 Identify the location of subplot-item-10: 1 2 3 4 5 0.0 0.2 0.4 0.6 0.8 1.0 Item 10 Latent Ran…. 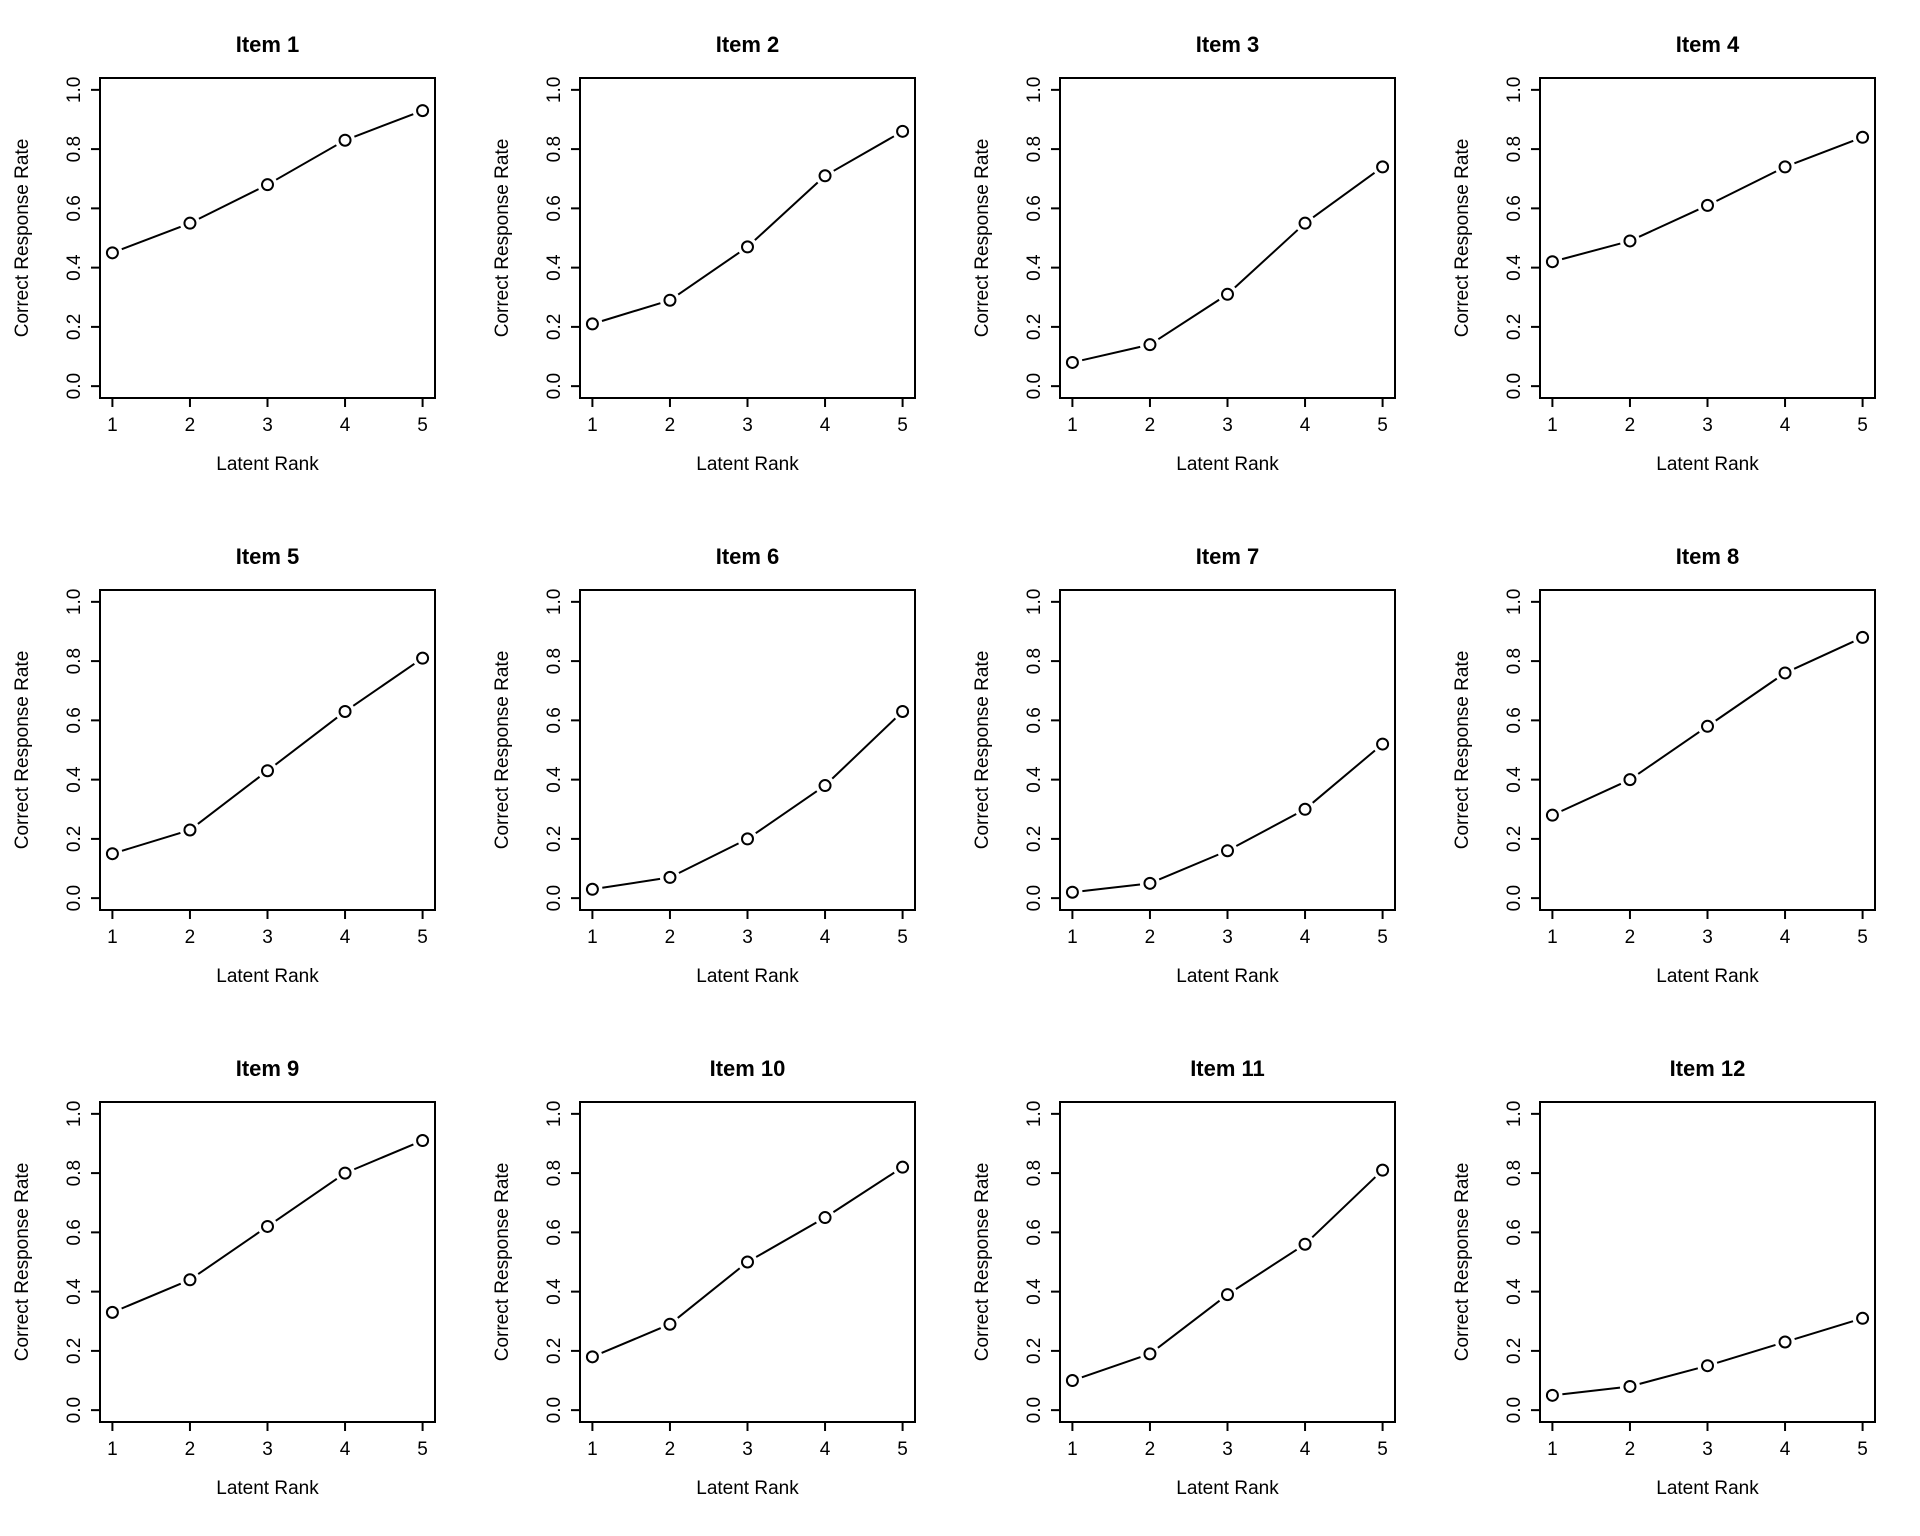
(720, 1280).